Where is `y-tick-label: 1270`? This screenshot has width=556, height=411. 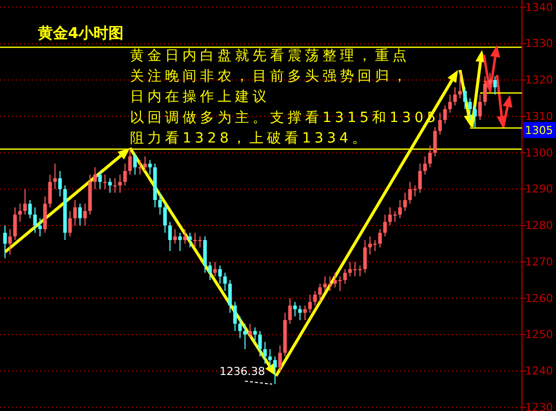 y-tick-label: 1270 is located at coordinates (539, 261).